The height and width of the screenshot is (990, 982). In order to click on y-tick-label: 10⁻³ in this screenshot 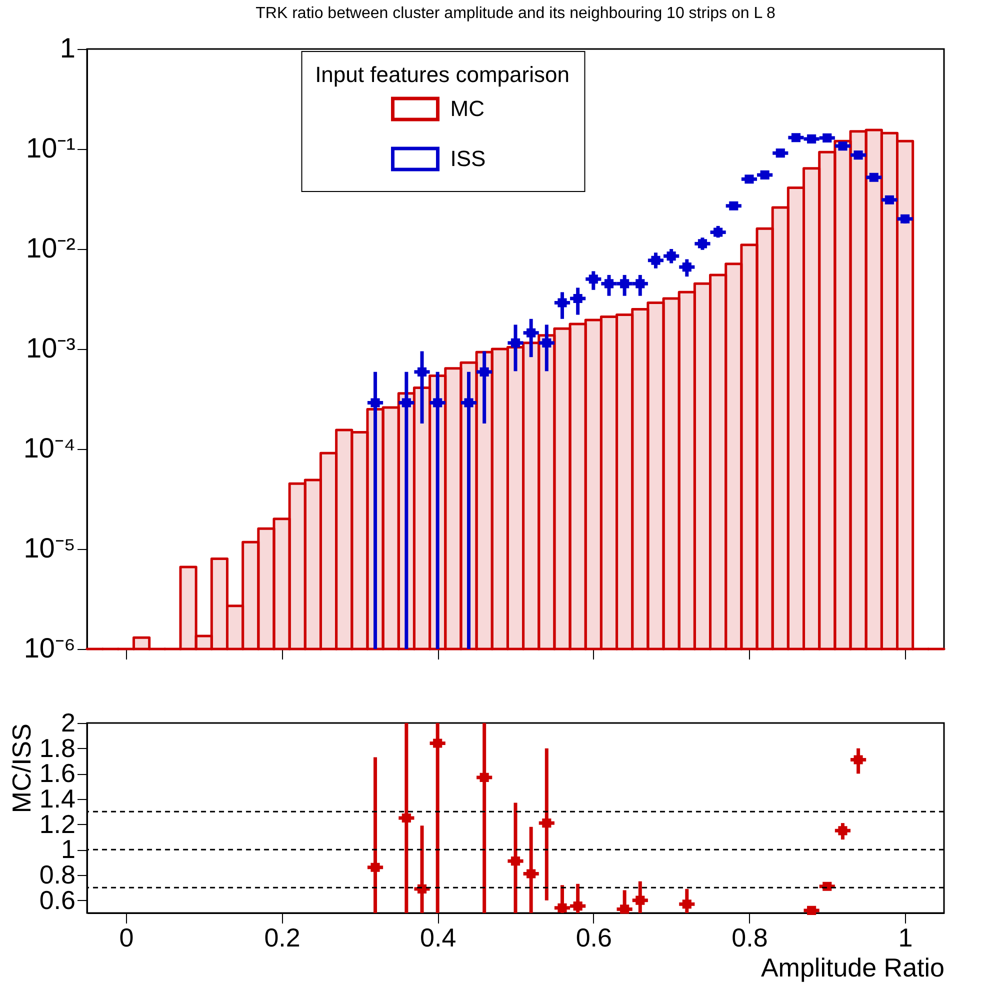, I will do `click(51, 348)`.